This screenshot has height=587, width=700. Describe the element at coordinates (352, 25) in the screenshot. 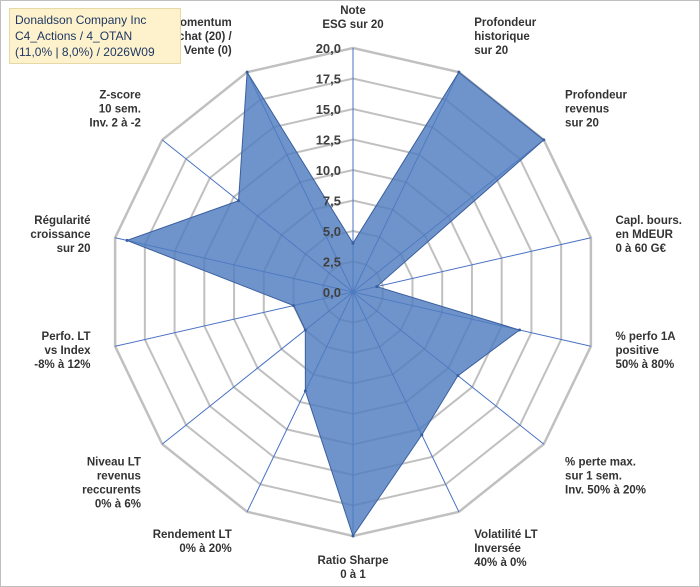

I see `axis-label-line: ESG sur 20` at that location.